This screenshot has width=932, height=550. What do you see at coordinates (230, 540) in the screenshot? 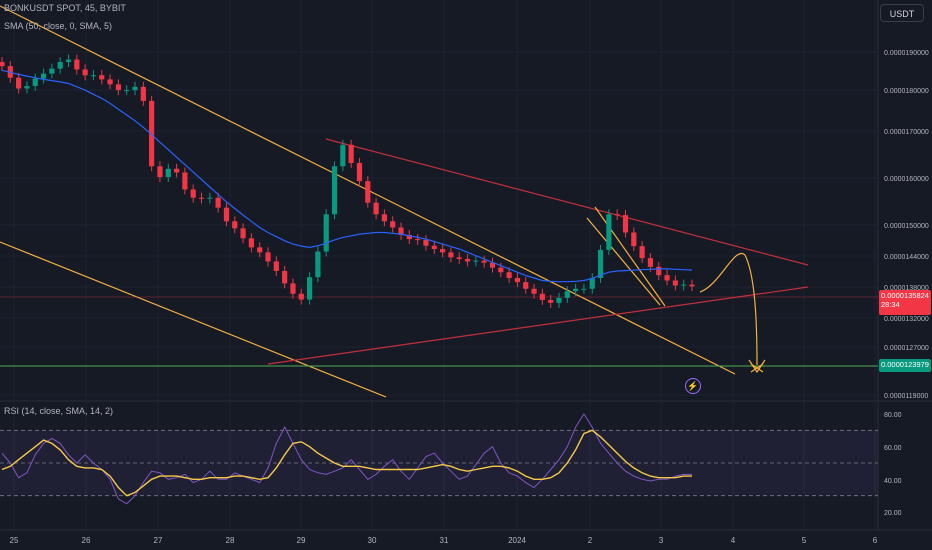
I see `x-tick-label: 28` at bounding box center [230, 540].